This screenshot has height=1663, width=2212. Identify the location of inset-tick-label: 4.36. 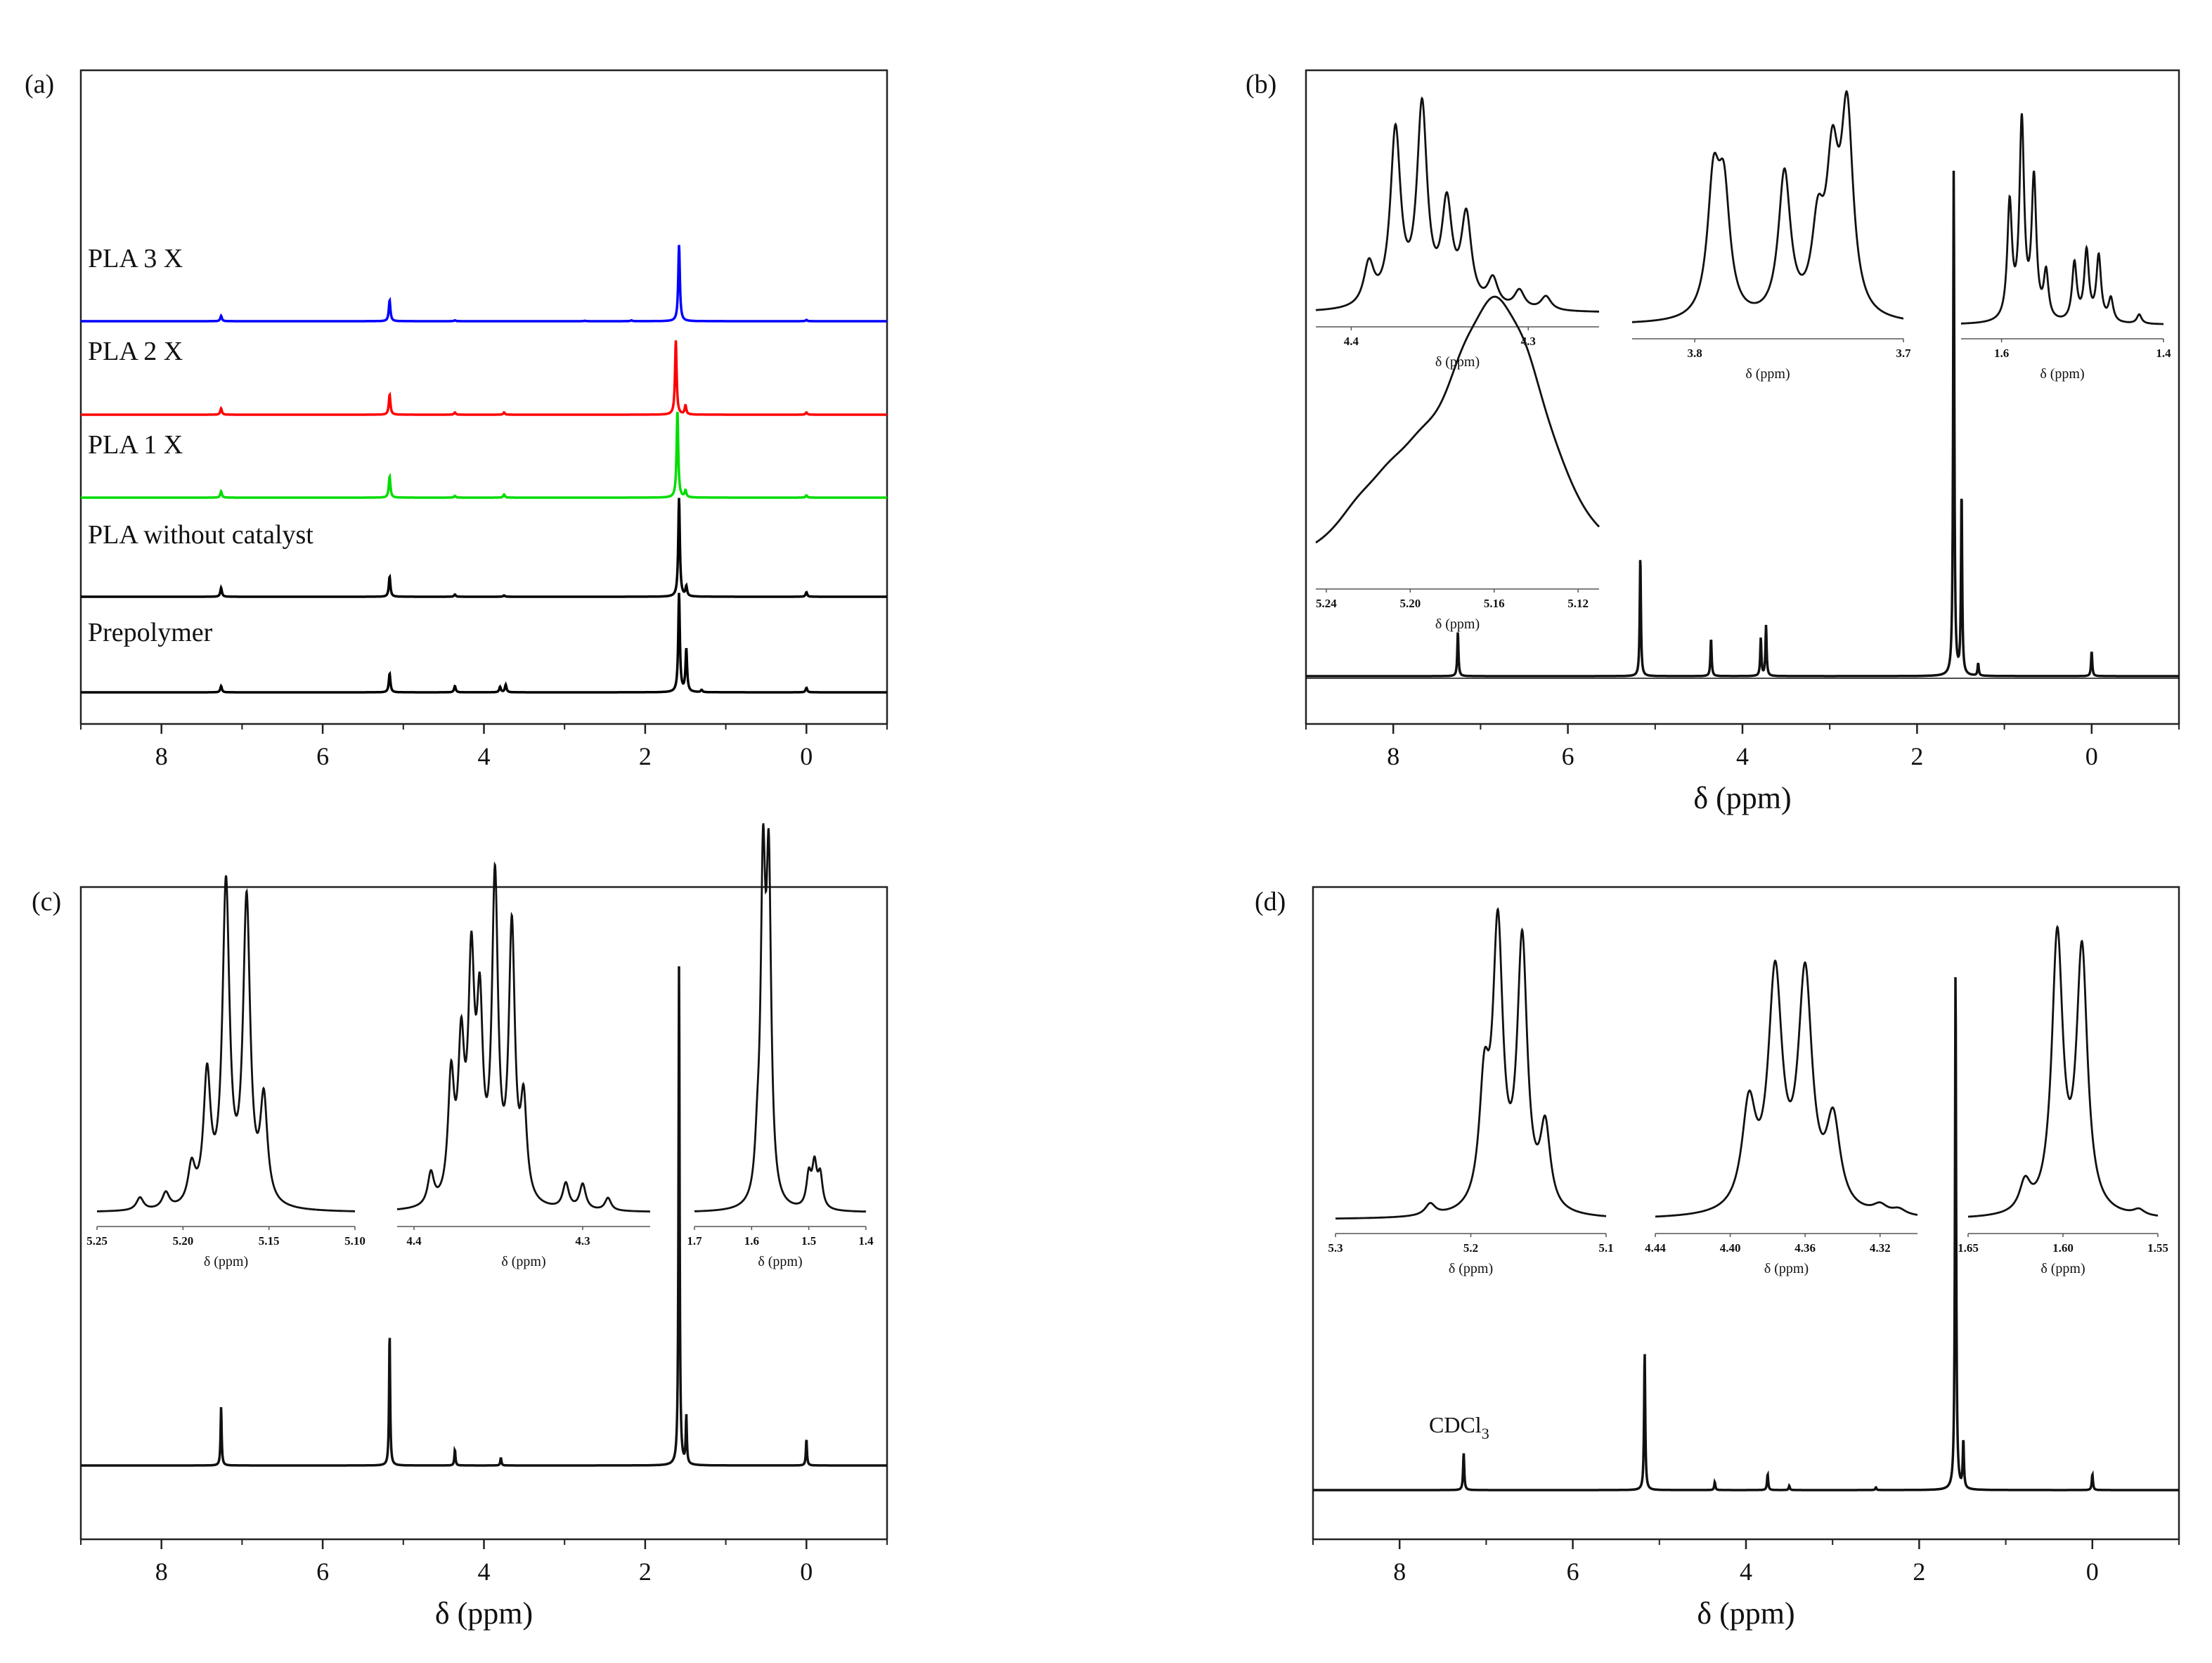
(1805, 1248).